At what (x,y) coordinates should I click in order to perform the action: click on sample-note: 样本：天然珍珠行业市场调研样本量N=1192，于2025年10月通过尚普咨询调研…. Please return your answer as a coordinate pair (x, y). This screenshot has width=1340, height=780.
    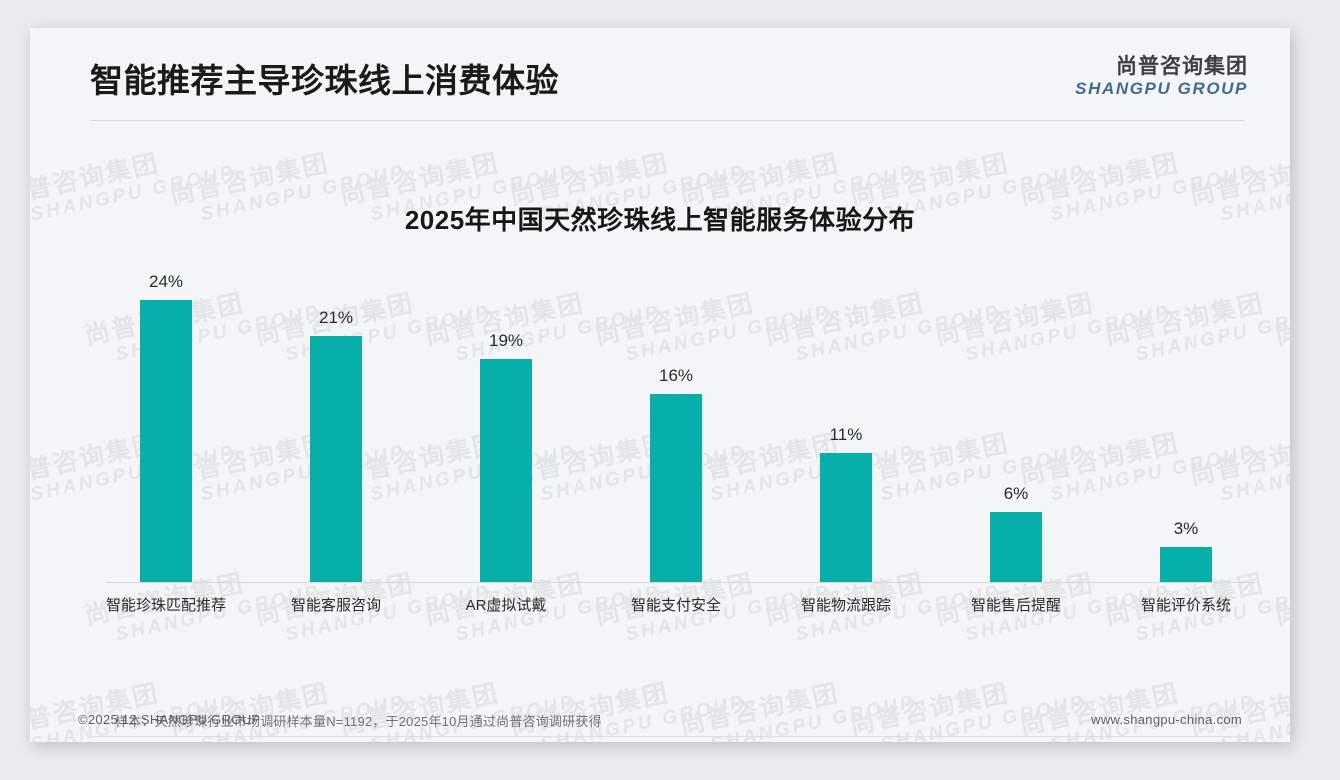
    Looking at the image, I should click on (358, 721).